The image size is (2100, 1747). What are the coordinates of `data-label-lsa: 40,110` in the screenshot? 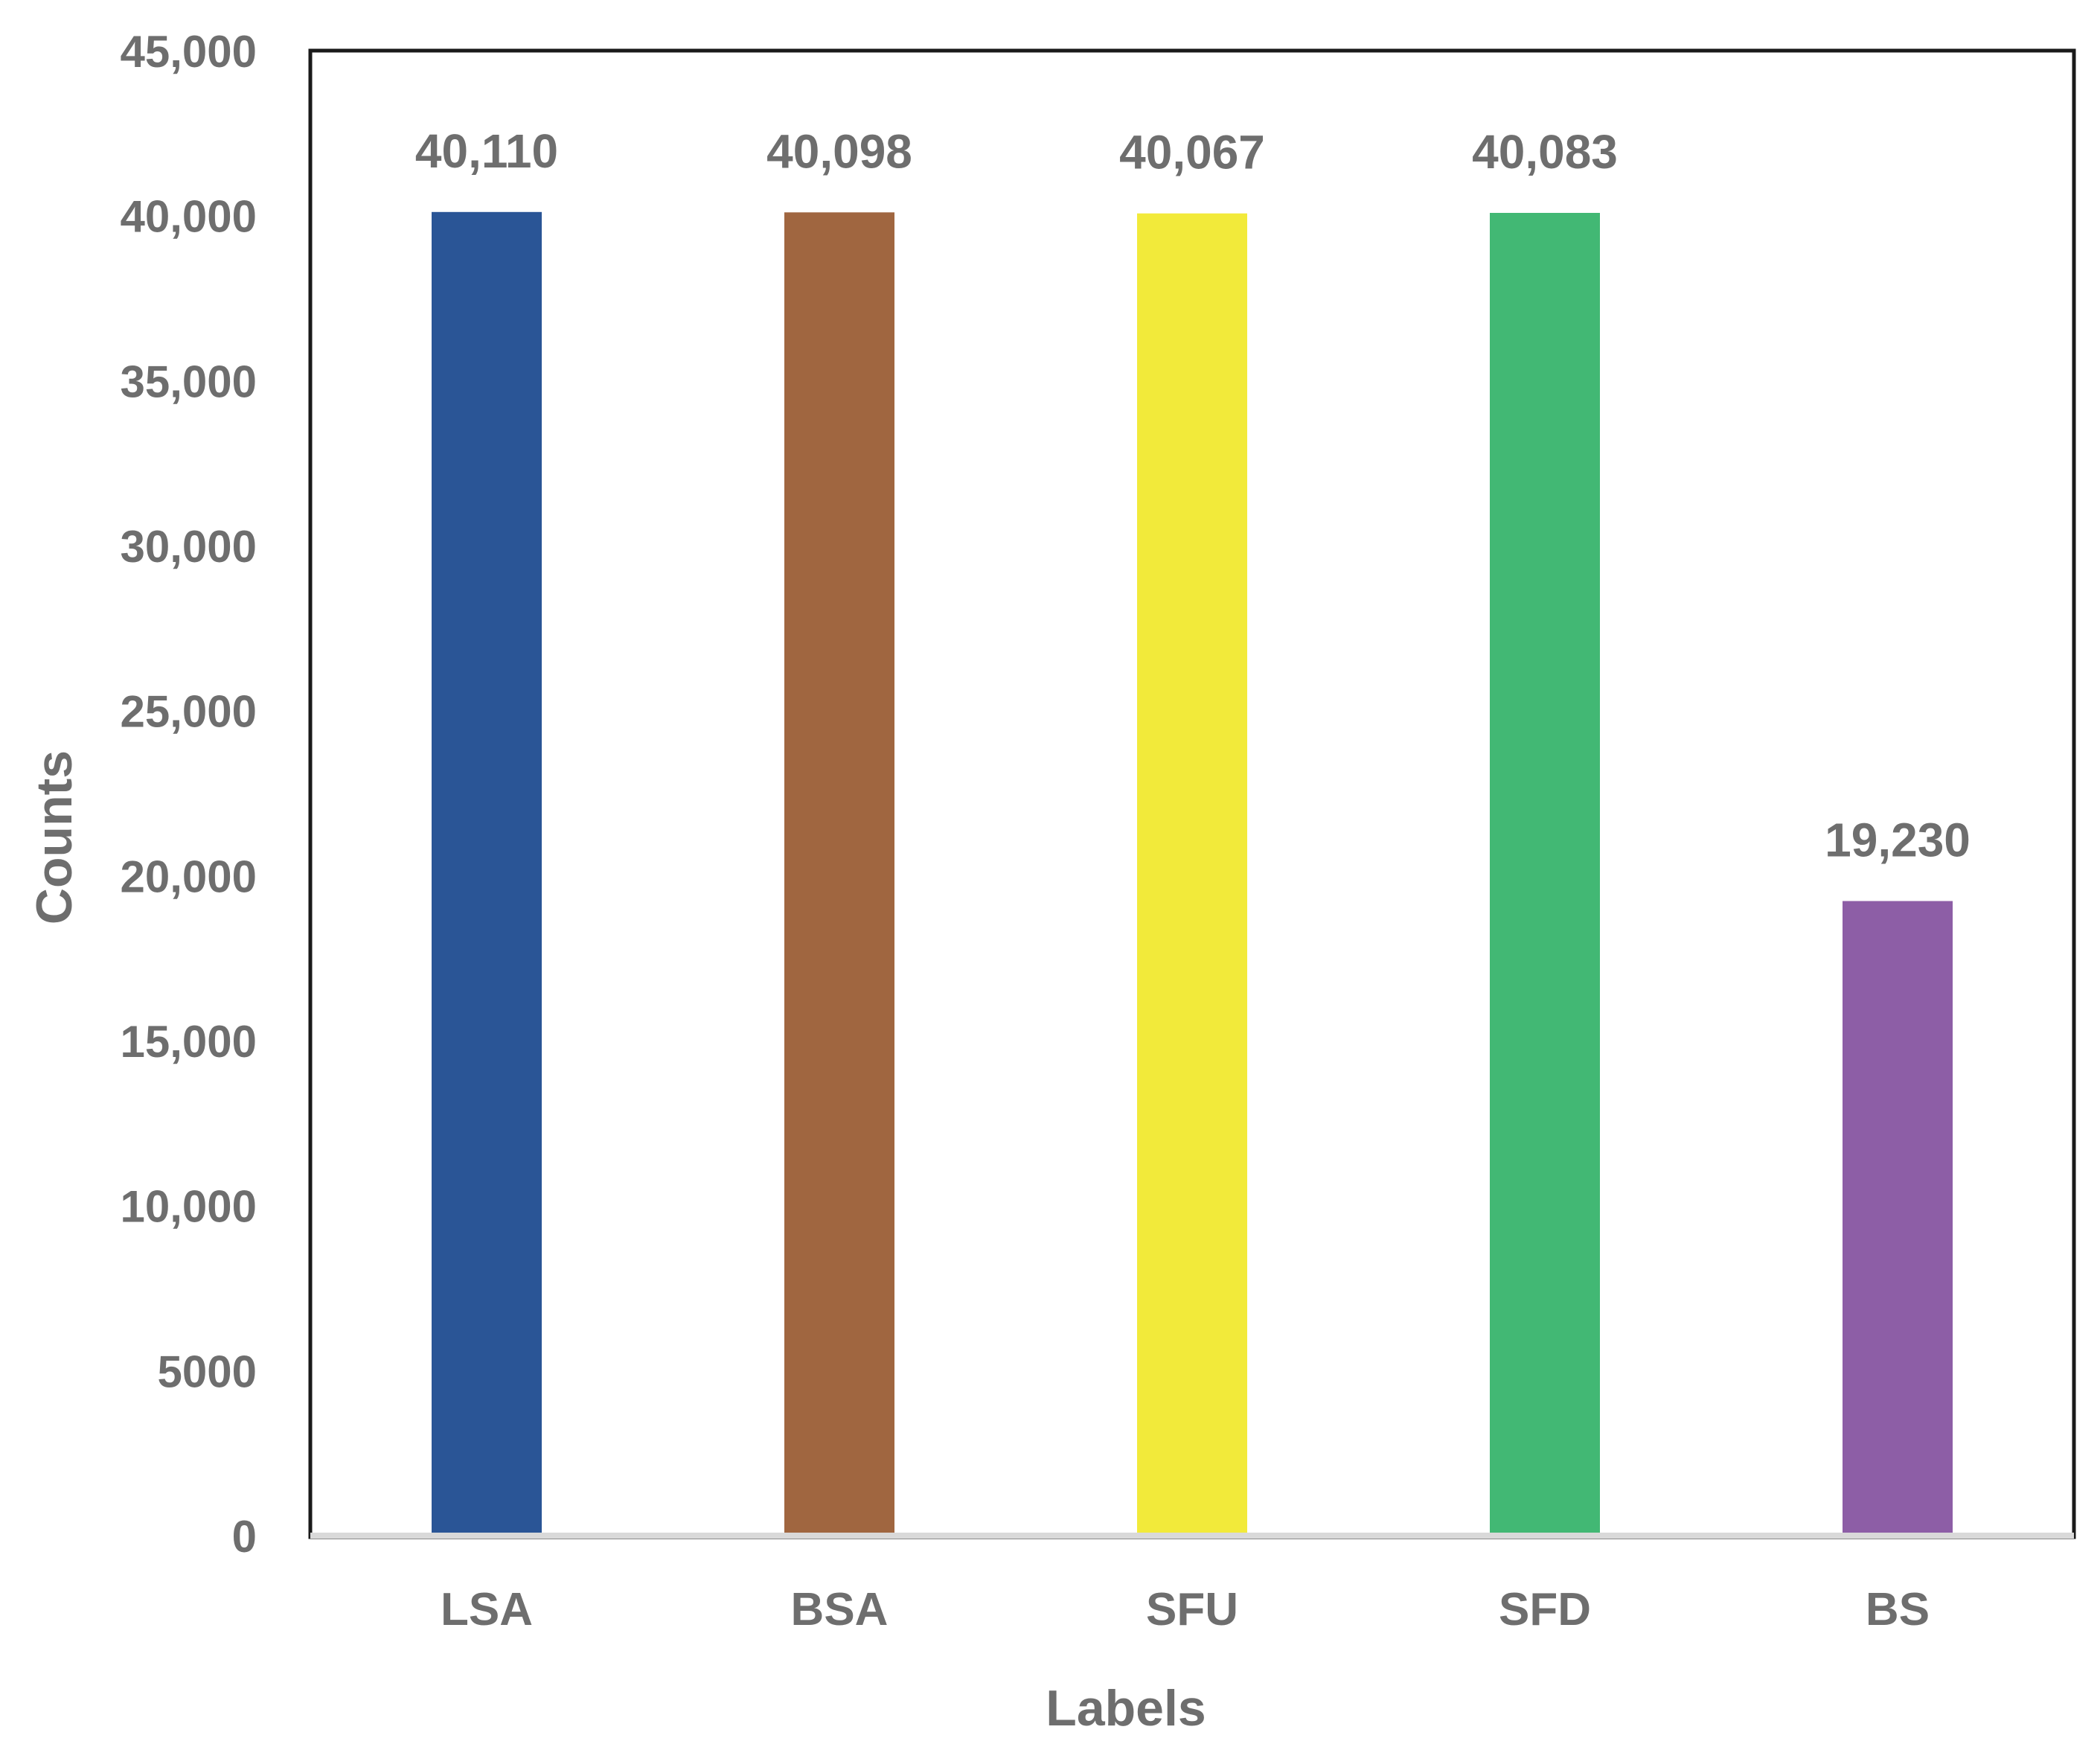 It's located at (486, 151).